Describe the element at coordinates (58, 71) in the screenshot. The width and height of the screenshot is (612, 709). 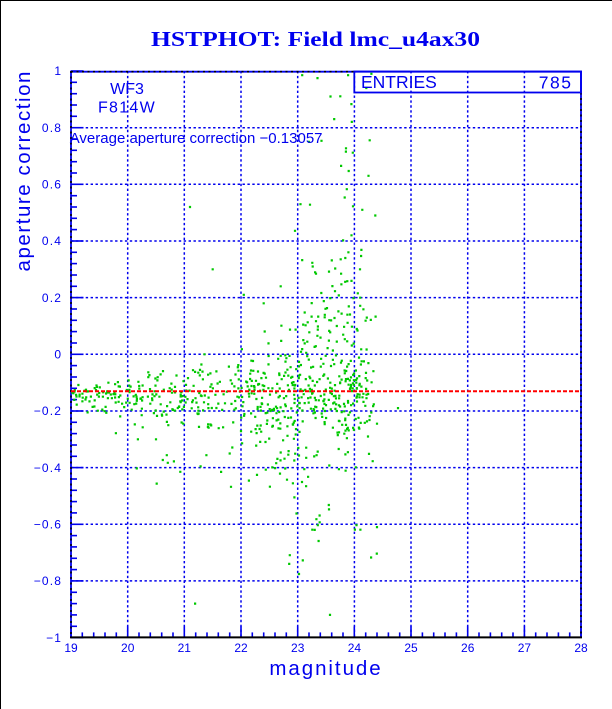
I see `svg-text: 1` at that location.